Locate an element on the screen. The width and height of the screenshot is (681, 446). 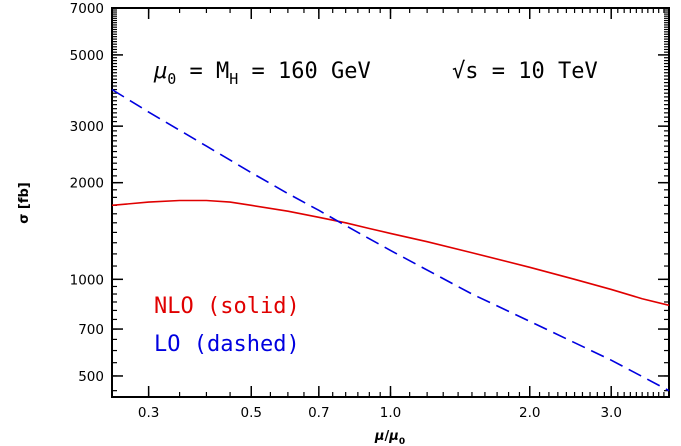
x-tick-label: 0.5 is located at coordinates (251, 413).